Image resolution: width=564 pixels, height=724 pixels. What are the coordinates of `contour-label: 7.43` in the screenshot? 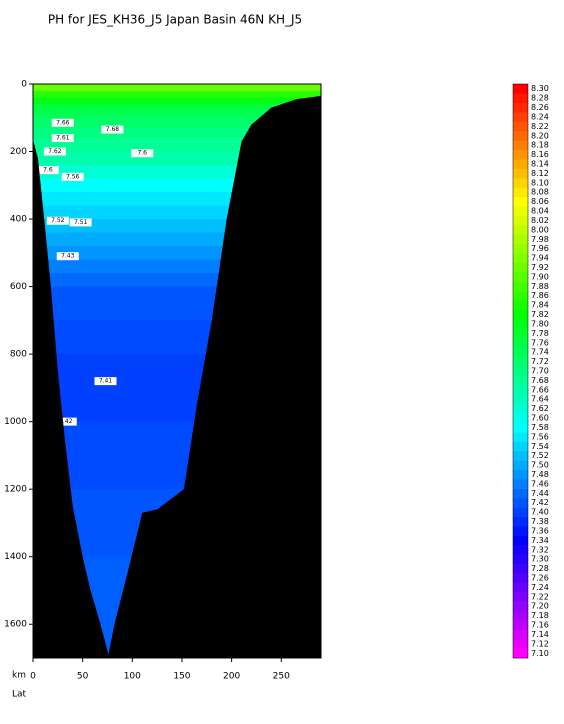 It's located at (68, 256).